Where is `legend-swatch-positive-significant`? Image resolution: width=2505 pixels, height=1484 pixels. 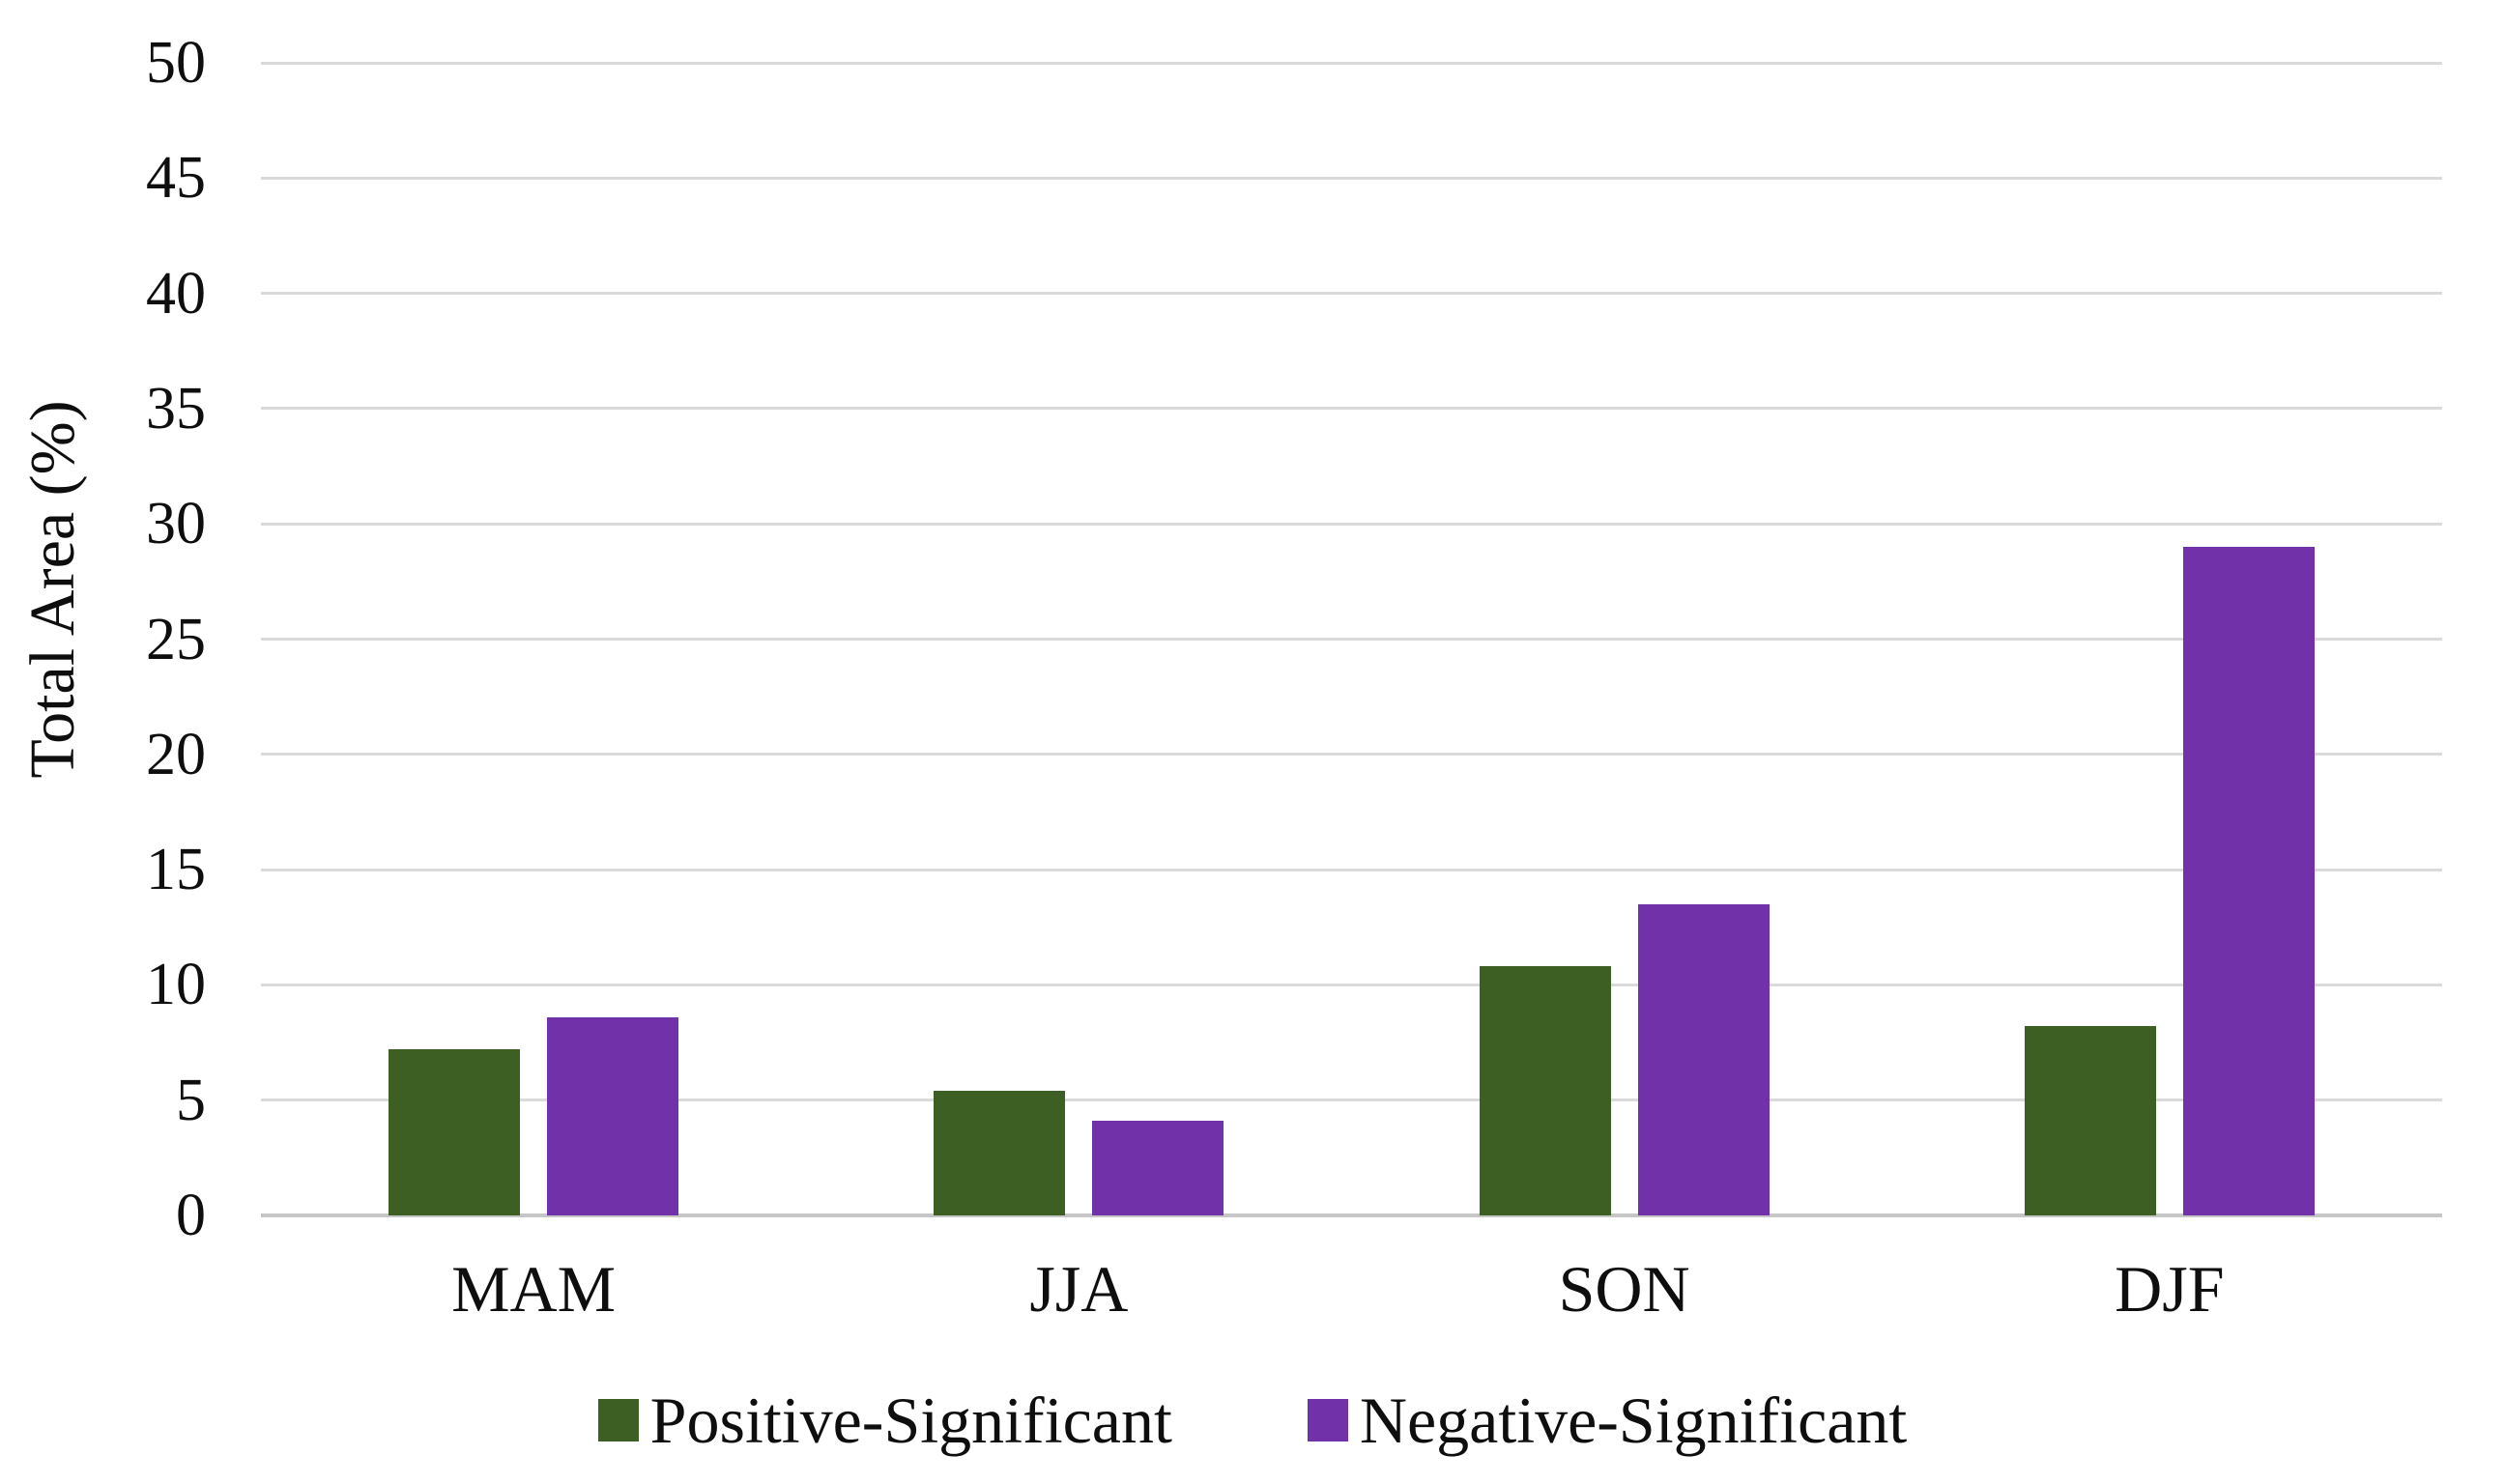 legend-swatch-positive-significant is located at coordinates (618, 1420).